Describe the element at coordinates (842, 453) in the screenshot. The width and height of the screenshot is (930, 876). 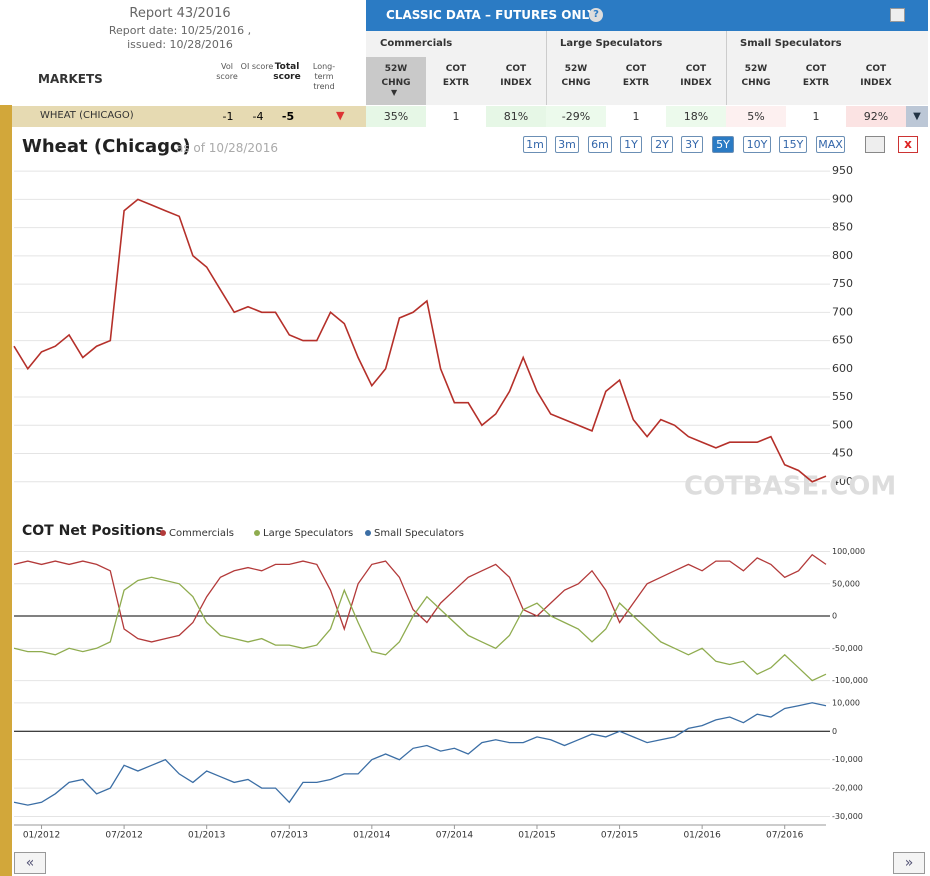
I see `y-tick-label: 450` at that location.